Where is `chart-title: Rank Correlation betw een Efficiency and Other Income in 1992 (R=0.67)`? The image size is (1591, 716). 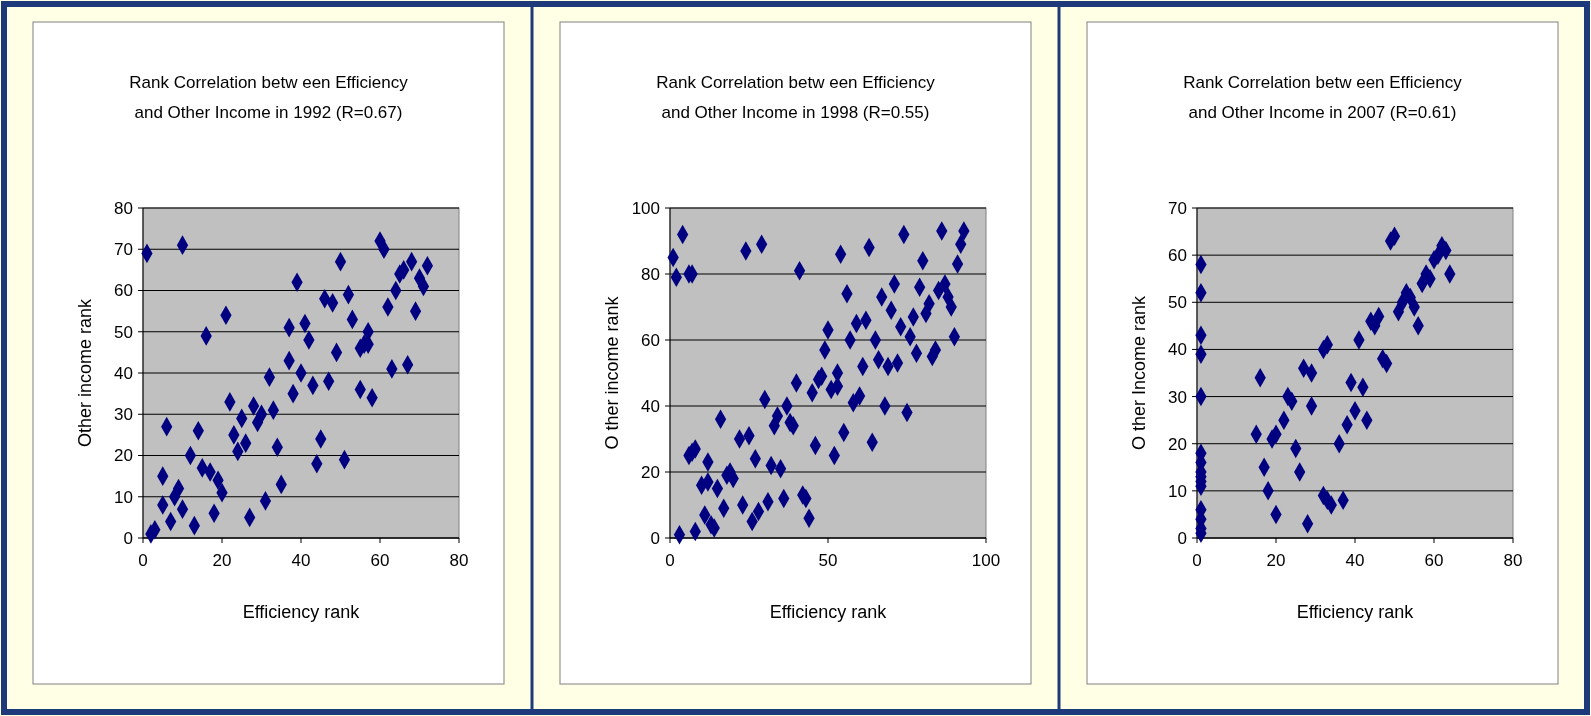
chart-title: Rank Correlation betw een Efficiency and Other Income in 1992 (R=0.67) is located at coordinates (269, 97).